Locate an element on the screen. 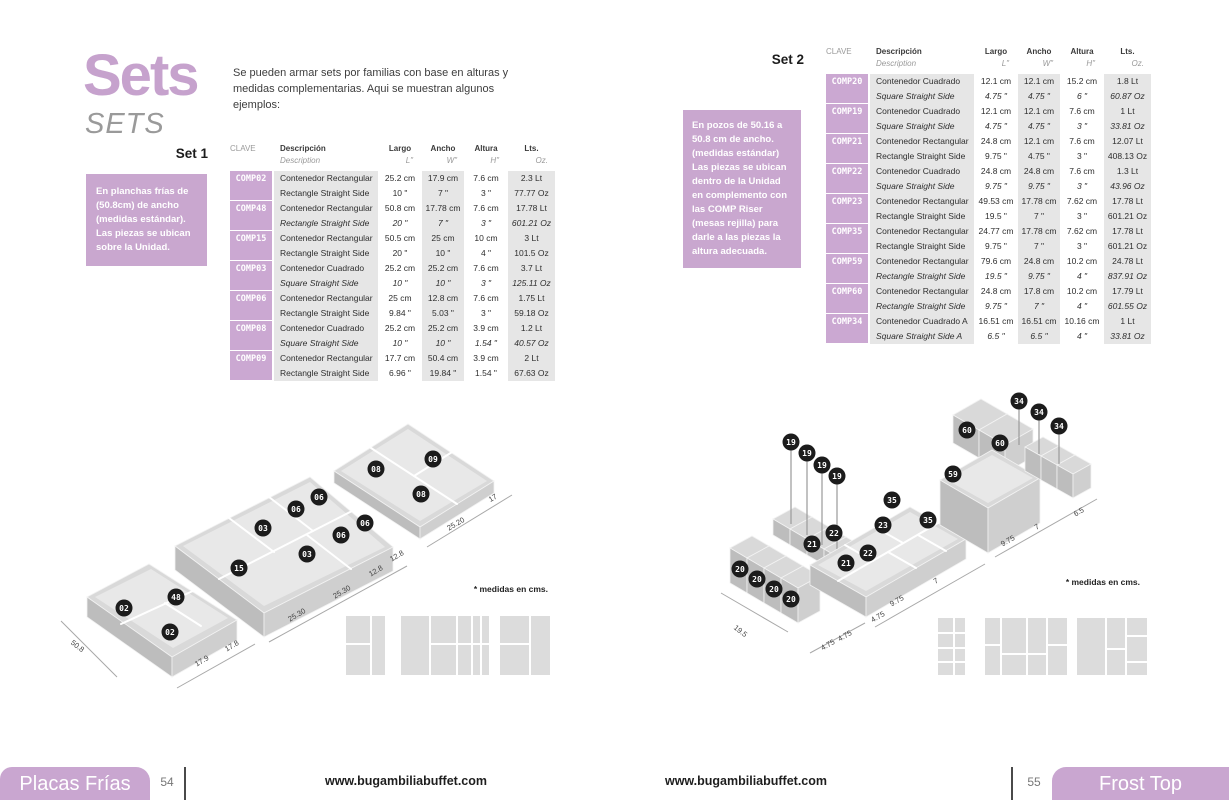  spec-largo: 25 cm 9.84 " is located at coordinates (400, 306).